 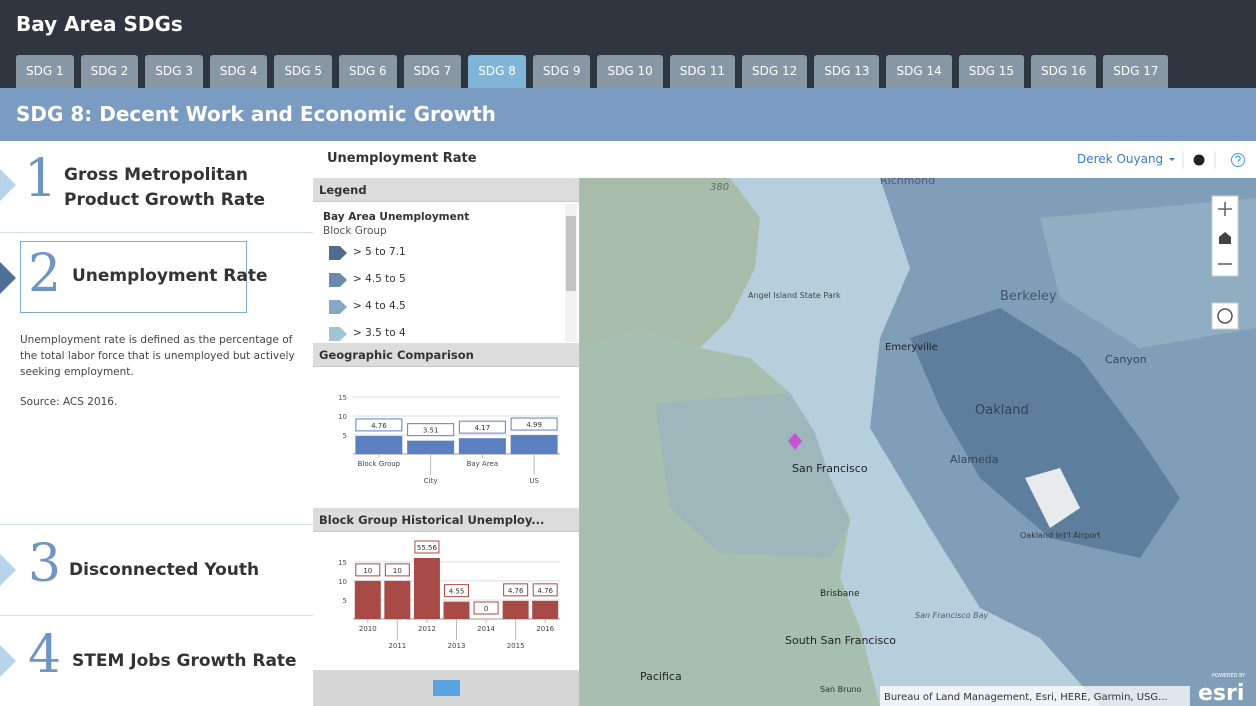 What do you see at coordinates (534, 481) in the screenshot?
I see `x-tick-label: US` at bounding box center [534, 481].